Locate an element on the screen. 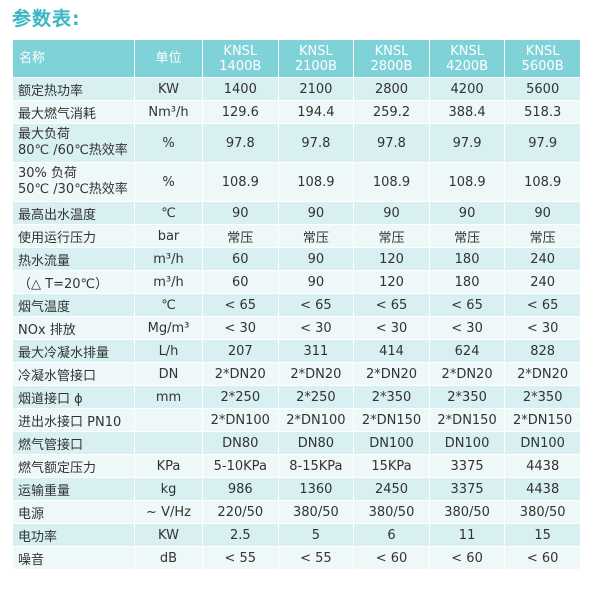 Image resolution: width=591 pixels, height=591 pixels. cell-value: < 55 is located at coordinates (240, 558).